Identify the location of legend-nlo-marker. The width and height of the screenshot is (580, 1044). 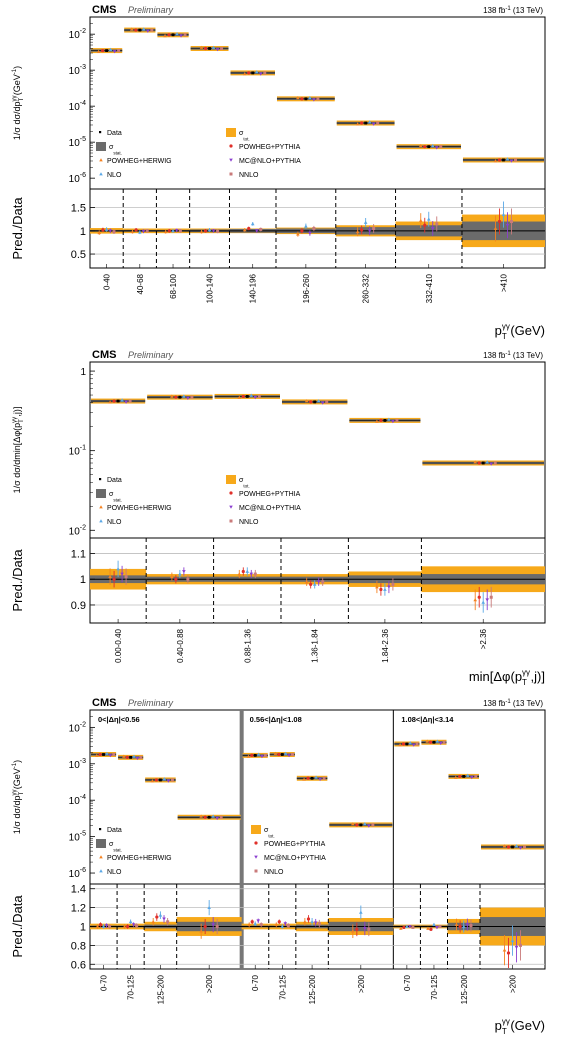
(101, 174).